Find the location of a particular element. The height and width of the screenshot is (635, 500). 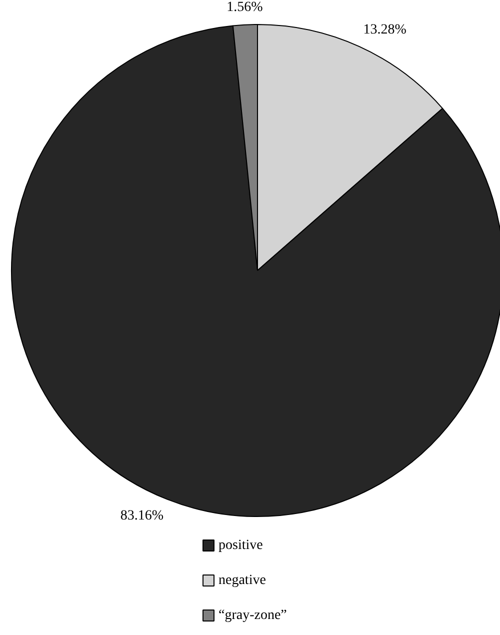

data-label: 1.56% is located at coordinates (245, 7).